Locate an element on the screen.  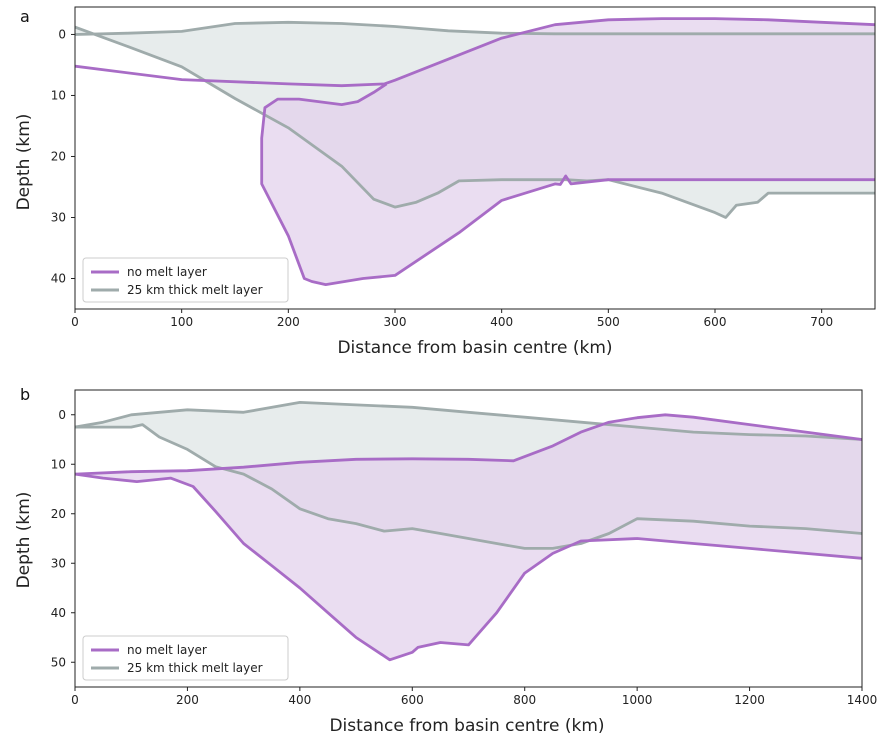
legend-label-a: 25 km thick melt layer is located at coordinates (195, 290).